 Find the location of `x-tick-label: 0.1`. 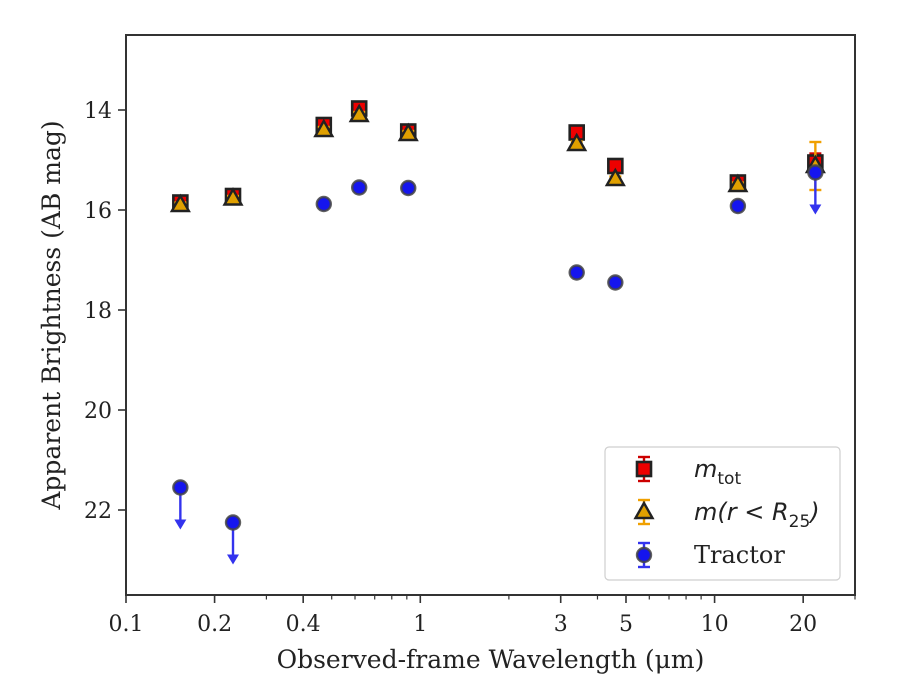

x-tick-label: 0.1 is located at coordinates (126, 624).